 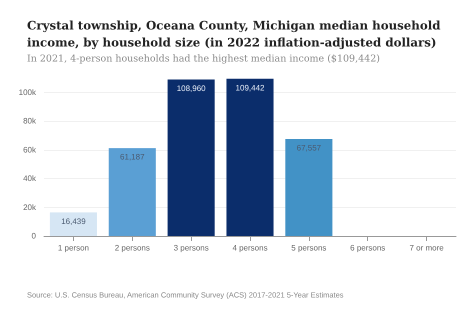 What do you see at coordinates (203, 59) in the screenshot?
I see `chart-subtitle: In 2021, 4-person households had the highest median income ($109,442)` at bounding box center [203, 59].